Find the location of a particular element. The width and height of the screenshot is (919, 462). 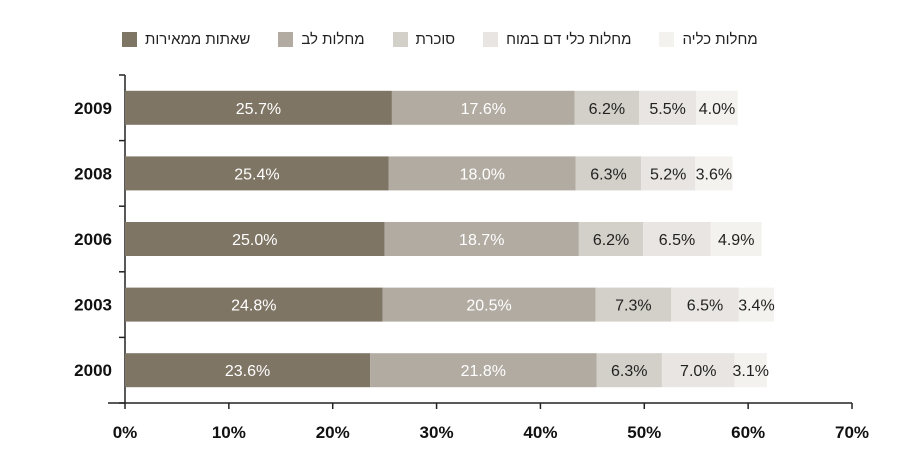

legend-item: מחלות כלי דם במוח is located at coordinates (557, 39).